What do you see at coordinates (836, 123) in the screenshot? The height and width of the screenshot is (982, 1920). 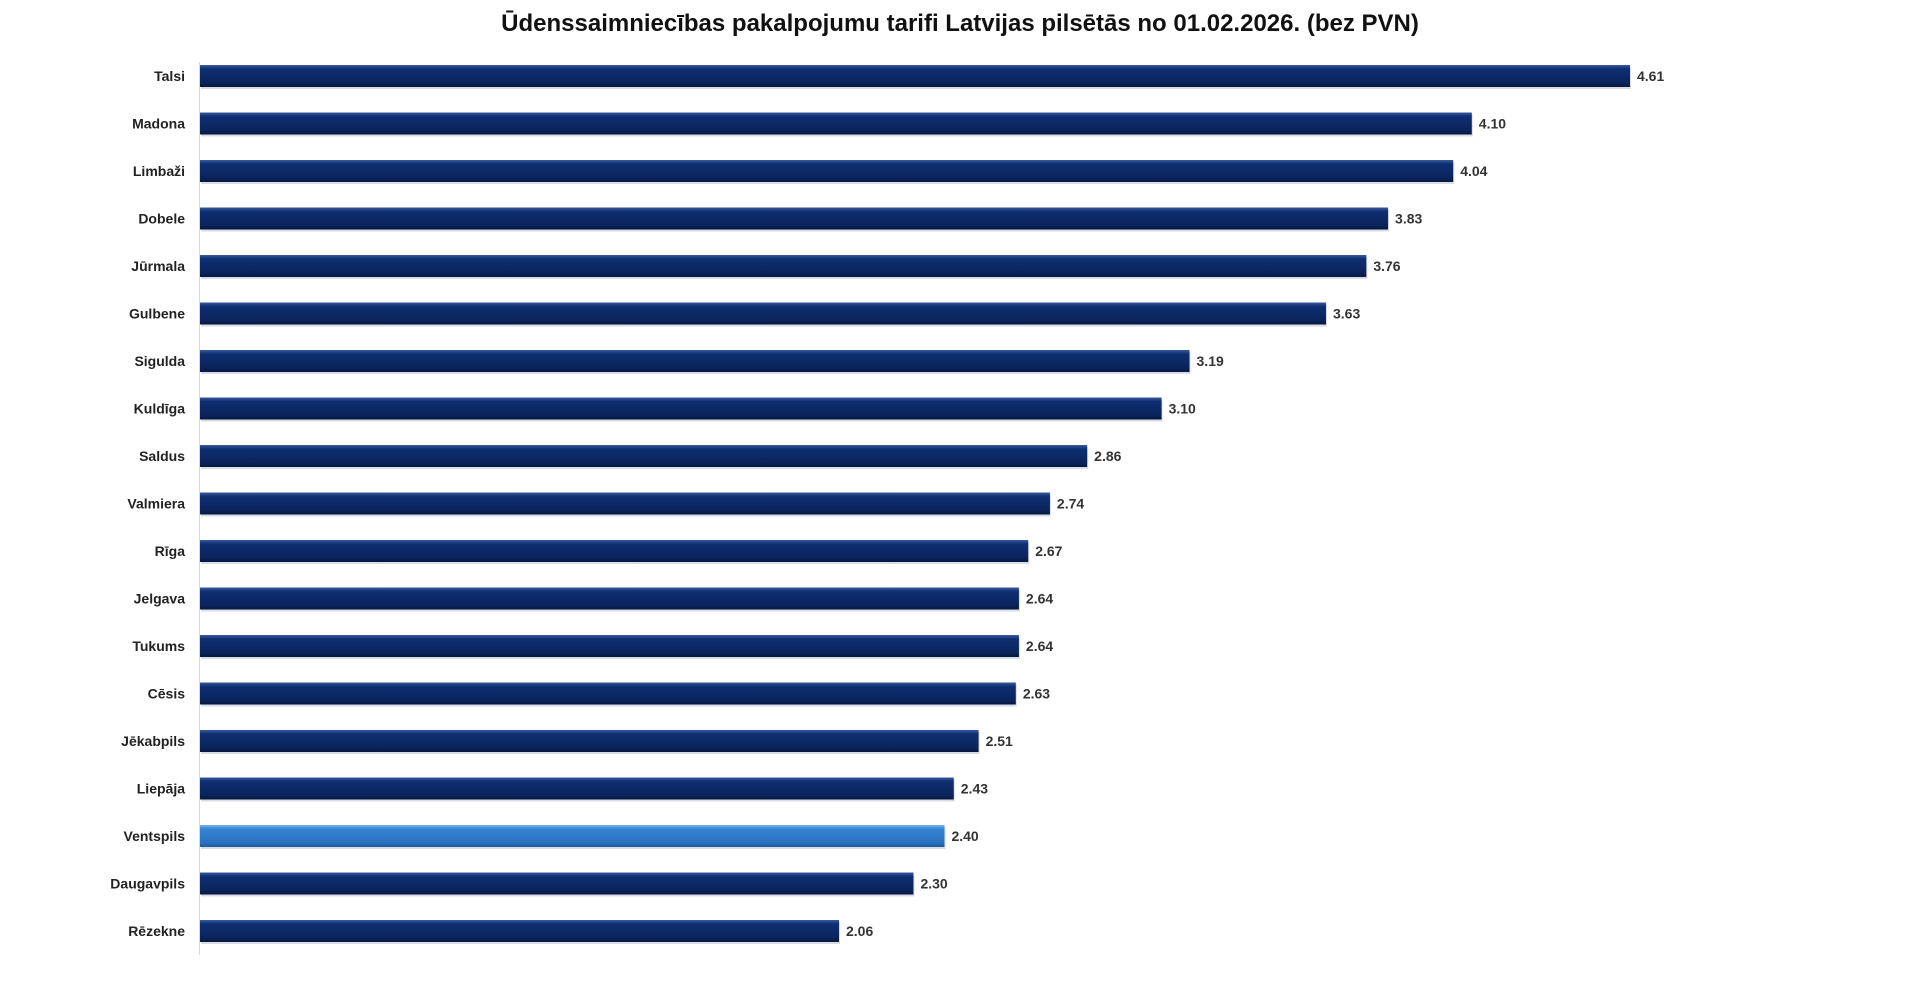 I see `bar-madona` at bounding box center [836, 123].